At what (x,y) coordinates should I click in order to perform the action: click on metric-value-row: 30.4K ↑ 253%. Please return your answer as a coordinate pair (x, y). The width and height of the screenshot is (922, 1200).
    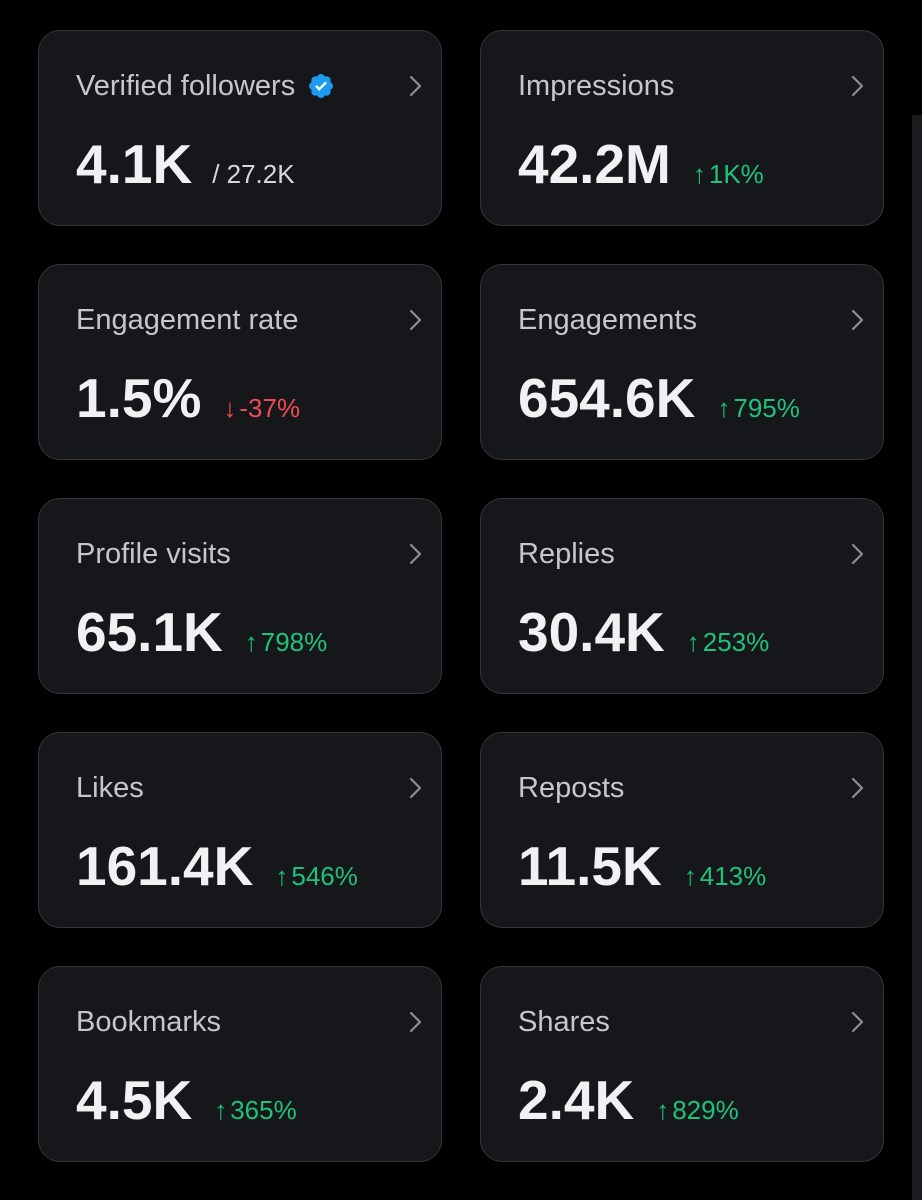
    Looking at the image, I should click on (643, 632).